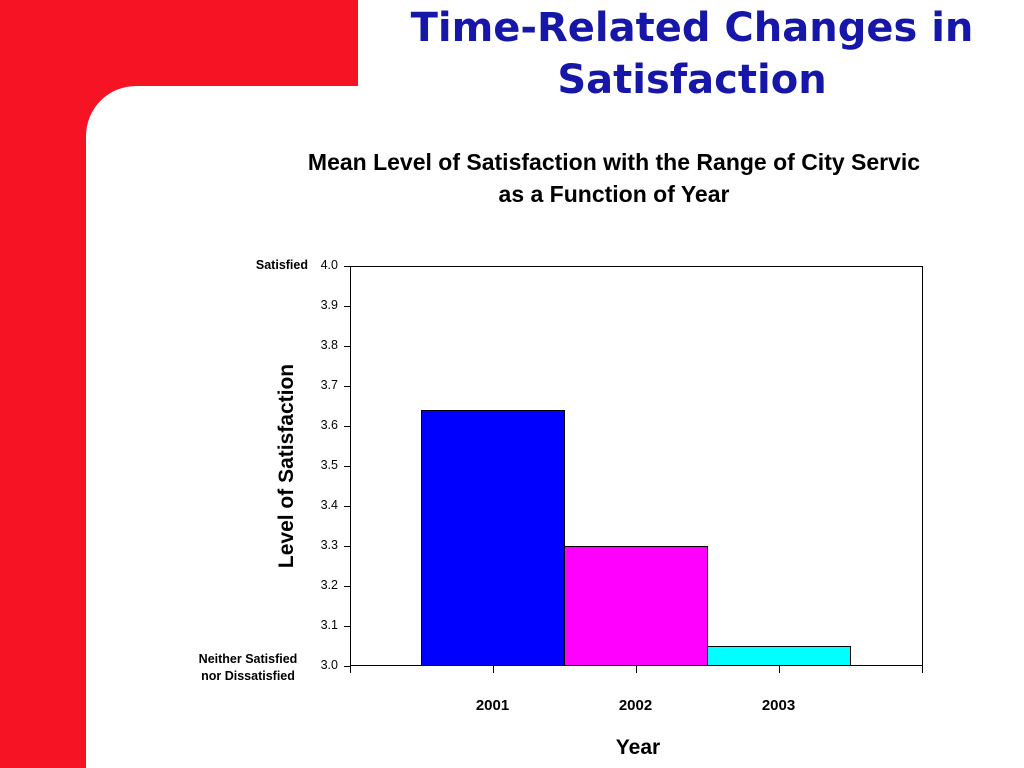 This screenshot has width=1024, height=768. Describe the element at coordinates (692, 80) in the screenshot. I see `slide-title-line2: Satisfaction` at that location.